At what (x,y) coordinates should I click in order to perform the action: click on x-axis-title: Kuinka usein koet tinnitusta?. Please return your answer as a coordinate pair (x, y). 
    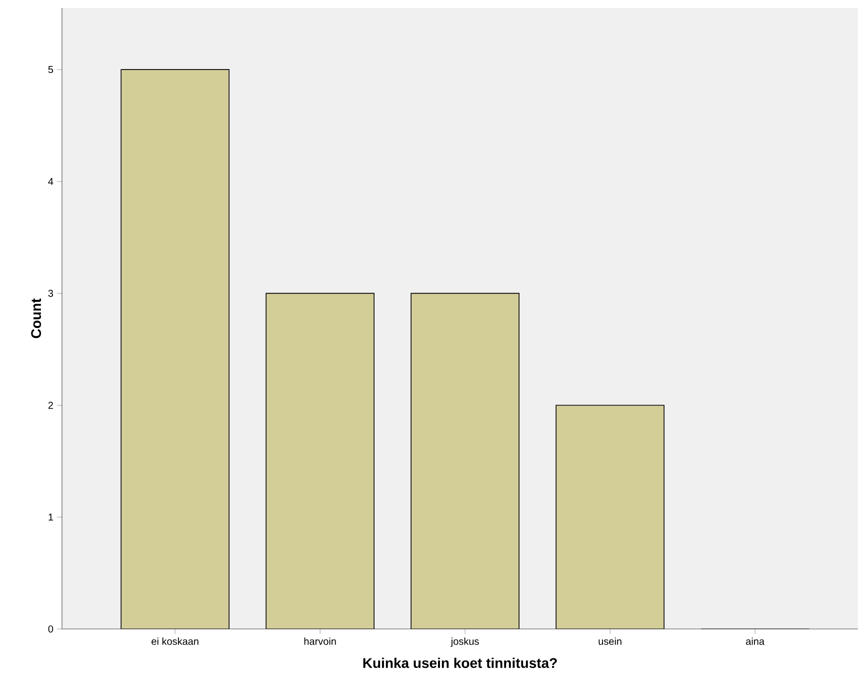
    Looking at the image, I should click on (460, 663).